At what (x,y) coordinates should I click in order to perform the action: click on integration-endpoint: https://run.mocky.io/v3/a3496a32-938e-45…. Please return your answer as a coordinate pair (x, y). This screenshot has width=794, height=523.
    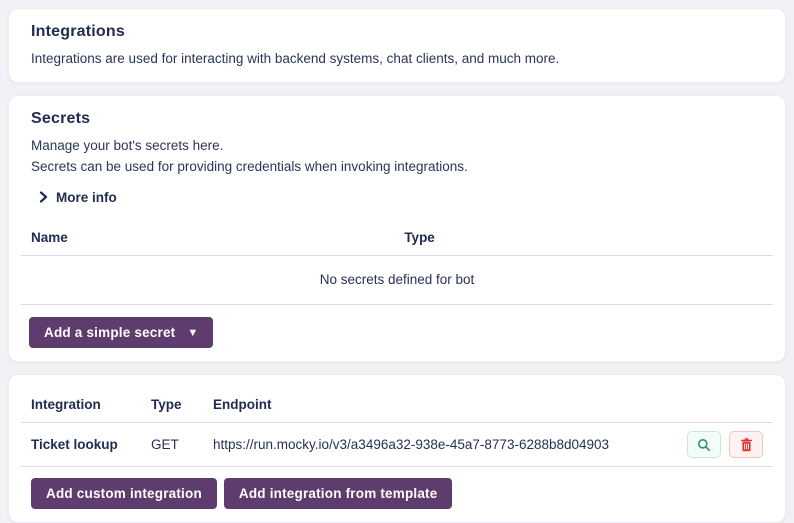
    Looking at the image, I should click on (411, 445).